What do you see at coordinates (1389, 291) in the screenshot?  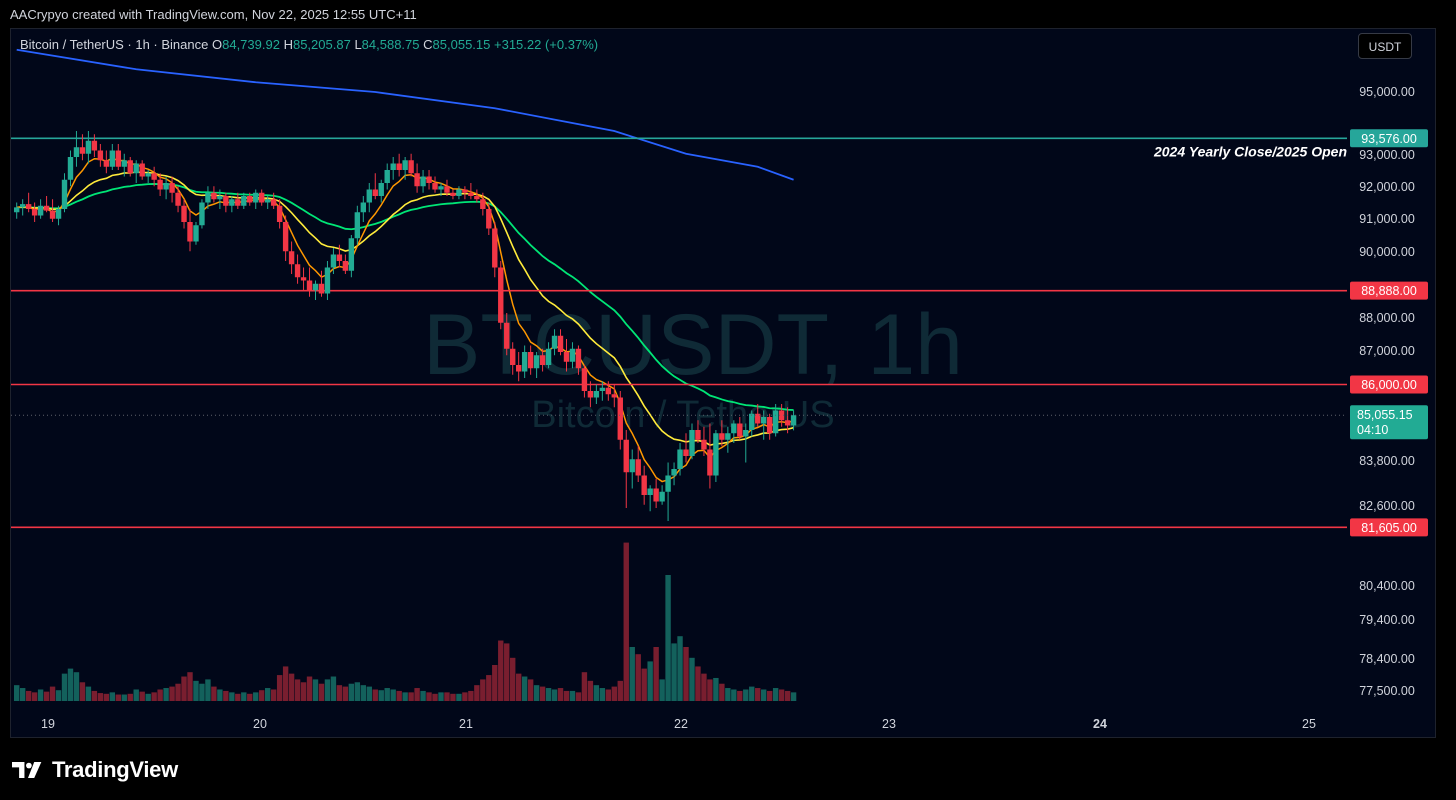 I see `price-tag-label: 88,888.00` at bounding box center [1389, 291].